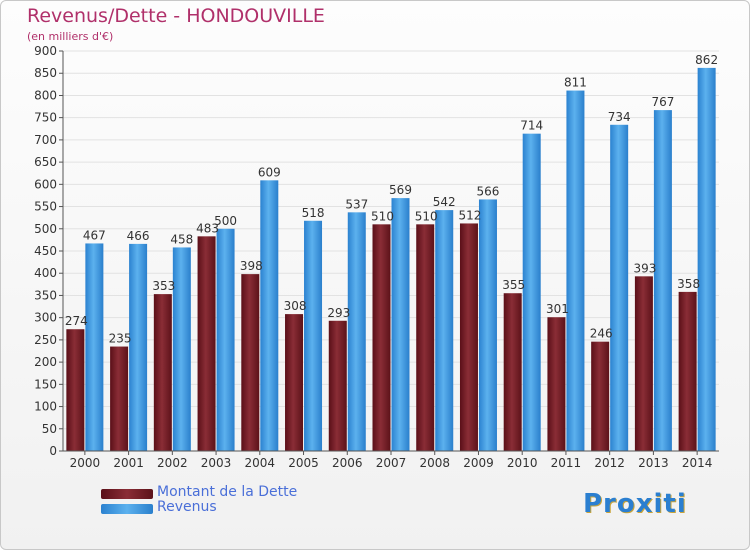  What do you see at coordinates (635, 504) in the screenshot?
I see `proxiti-logo: Proxiti` at bounding box center [635, 504].